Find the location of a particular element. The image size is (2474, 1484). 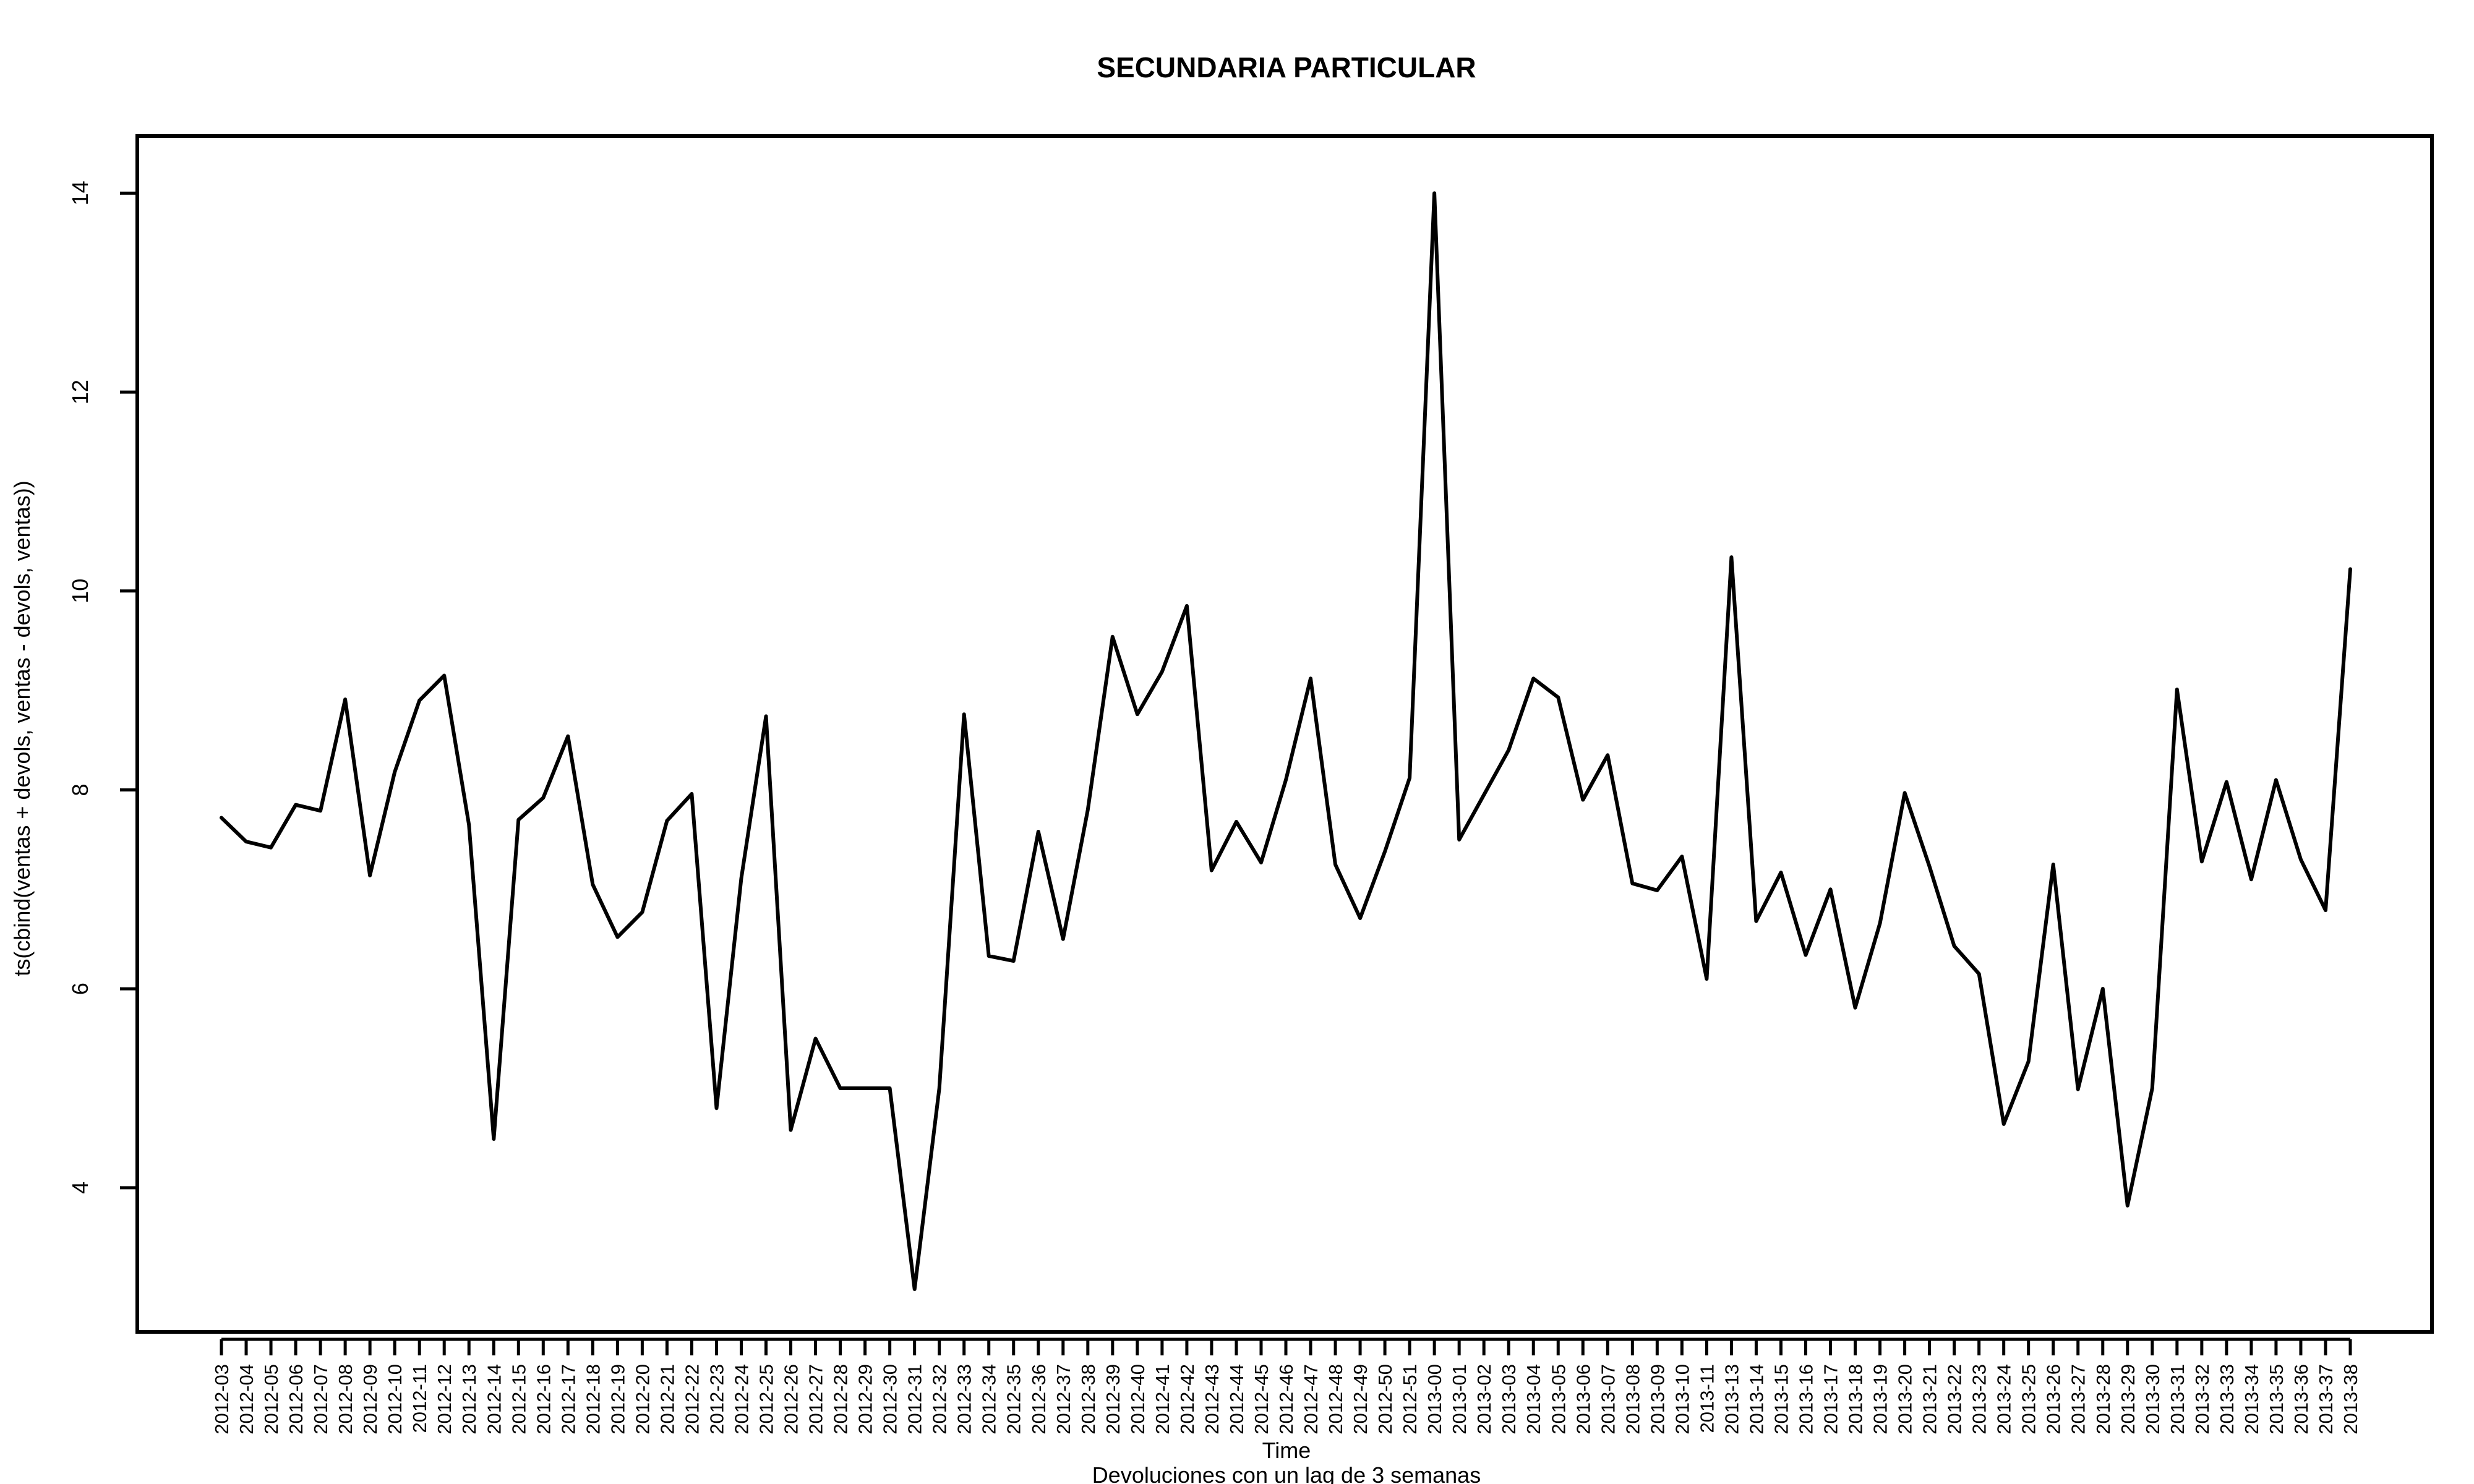

x-tick-label: 2012-31 is located at coordinates (915, 1399).